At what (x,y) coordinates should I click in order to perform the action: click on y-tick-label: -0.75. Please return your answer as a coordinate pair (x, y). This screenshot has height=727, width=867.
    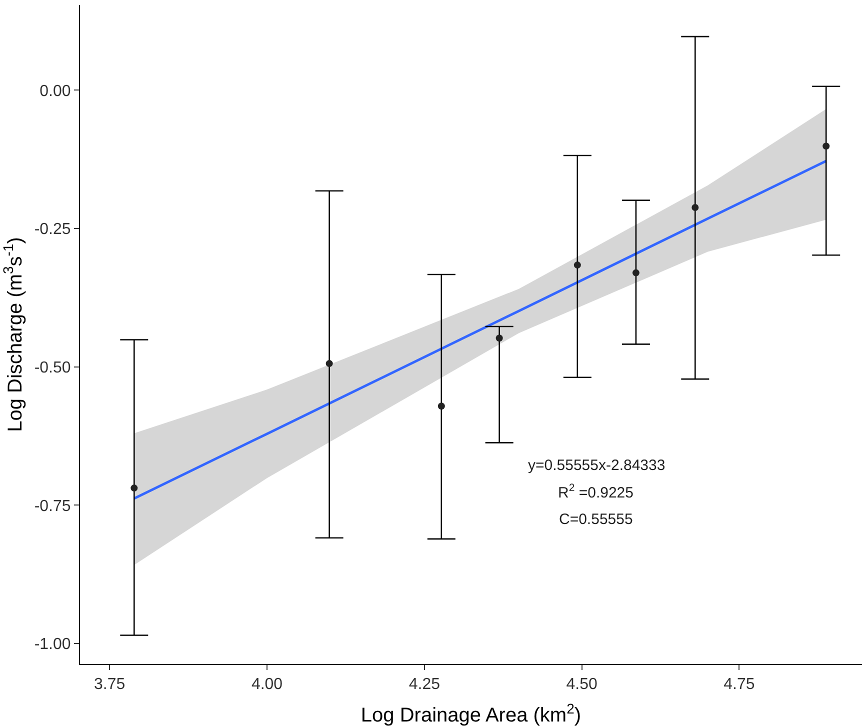
    Looking at the image, I should click on (52, 506).